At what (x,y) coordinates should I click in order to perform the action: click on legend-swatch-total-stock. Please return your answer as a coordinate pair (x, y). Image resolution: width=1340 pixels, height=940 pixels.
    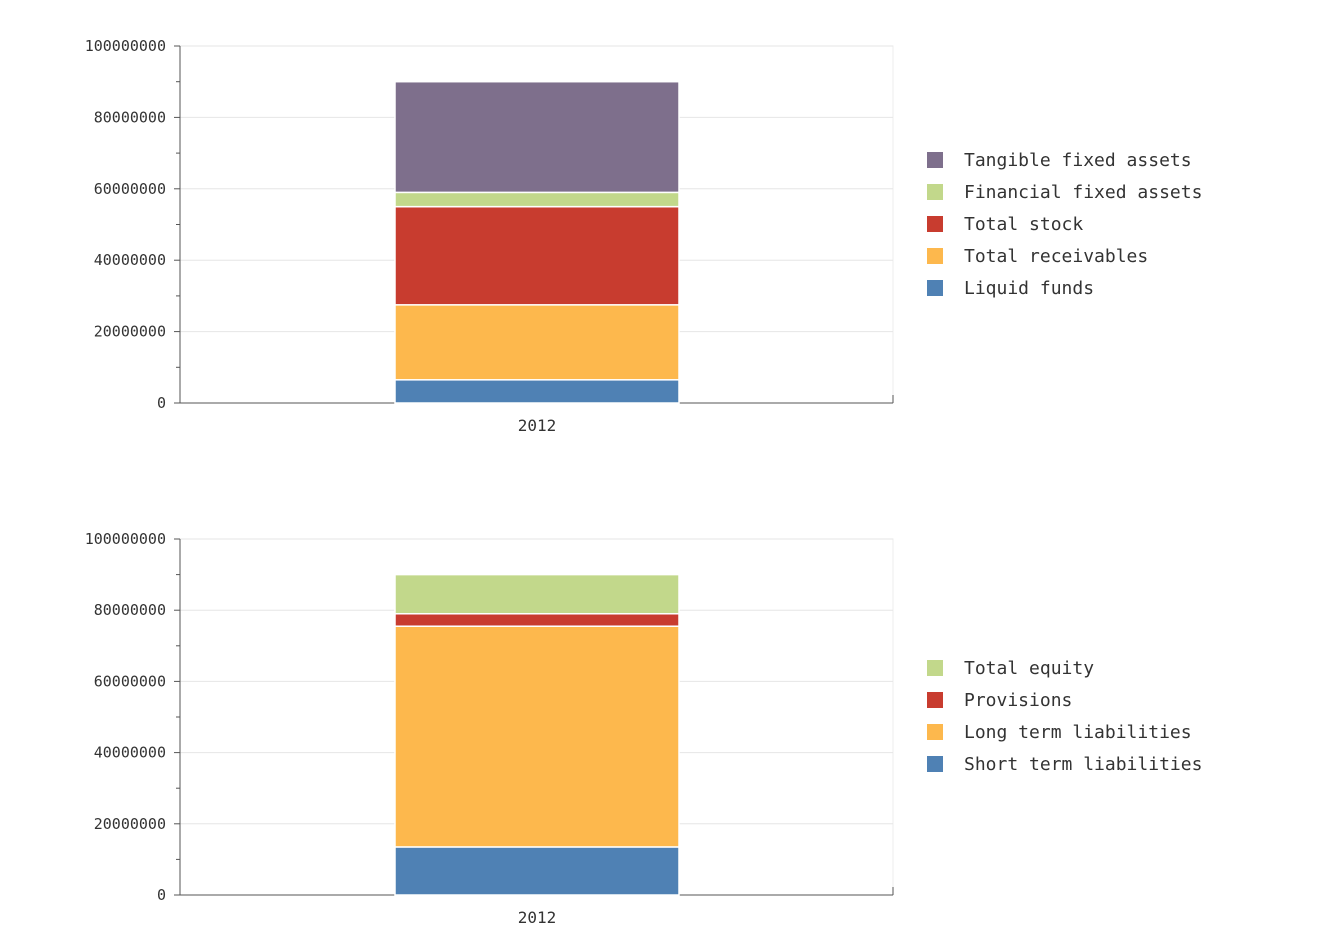
    Looking at the image, I should click on (935, 224).